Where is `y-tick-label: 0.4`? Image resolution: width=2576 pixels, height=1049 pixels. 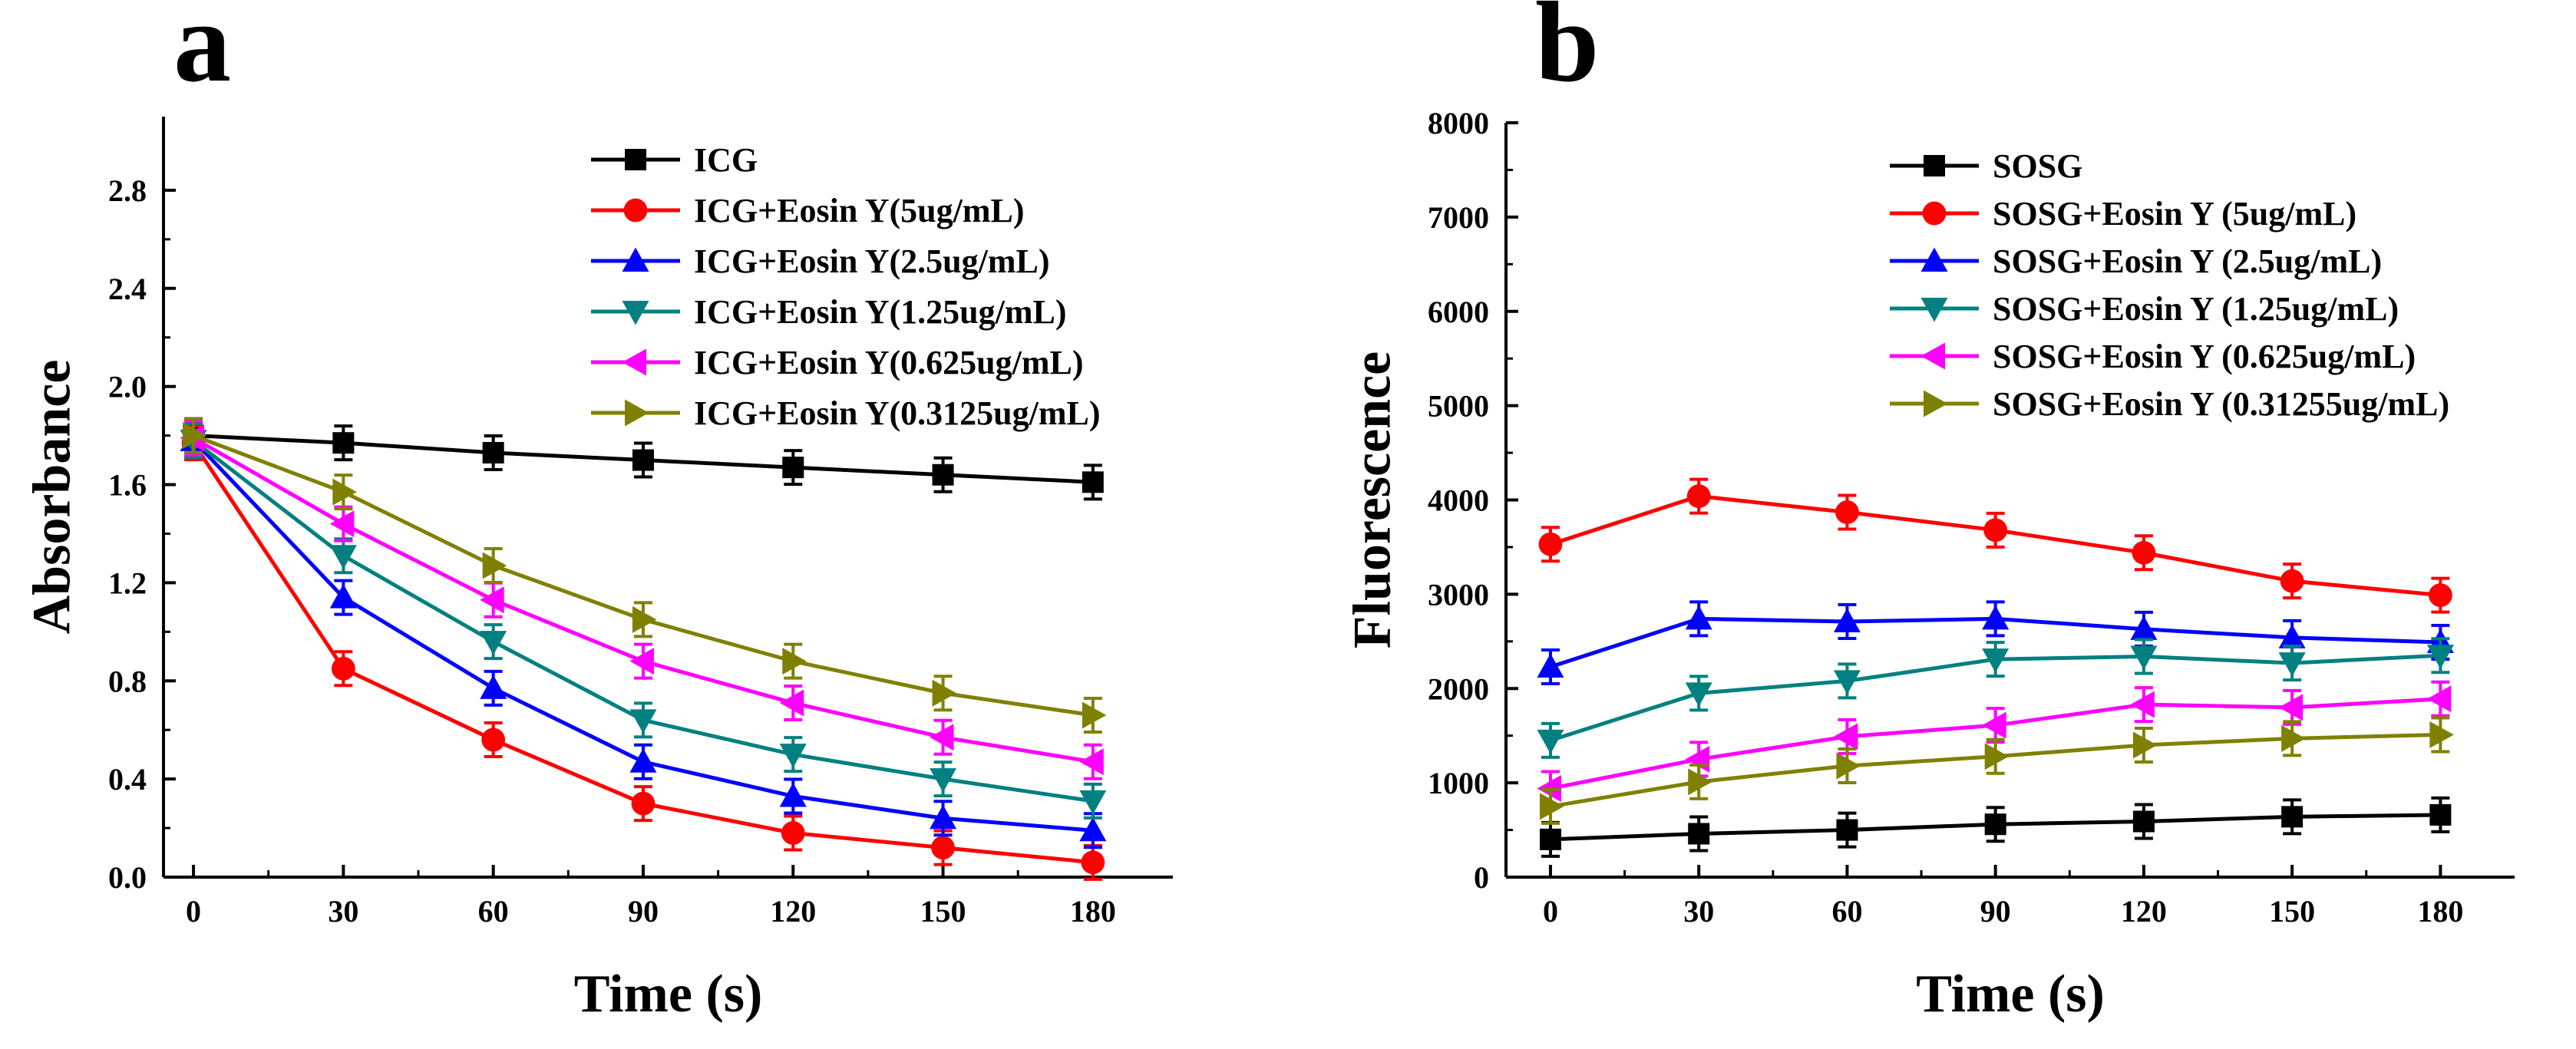 y-tick-label: 0.4 is located at coordinates (127, 779).